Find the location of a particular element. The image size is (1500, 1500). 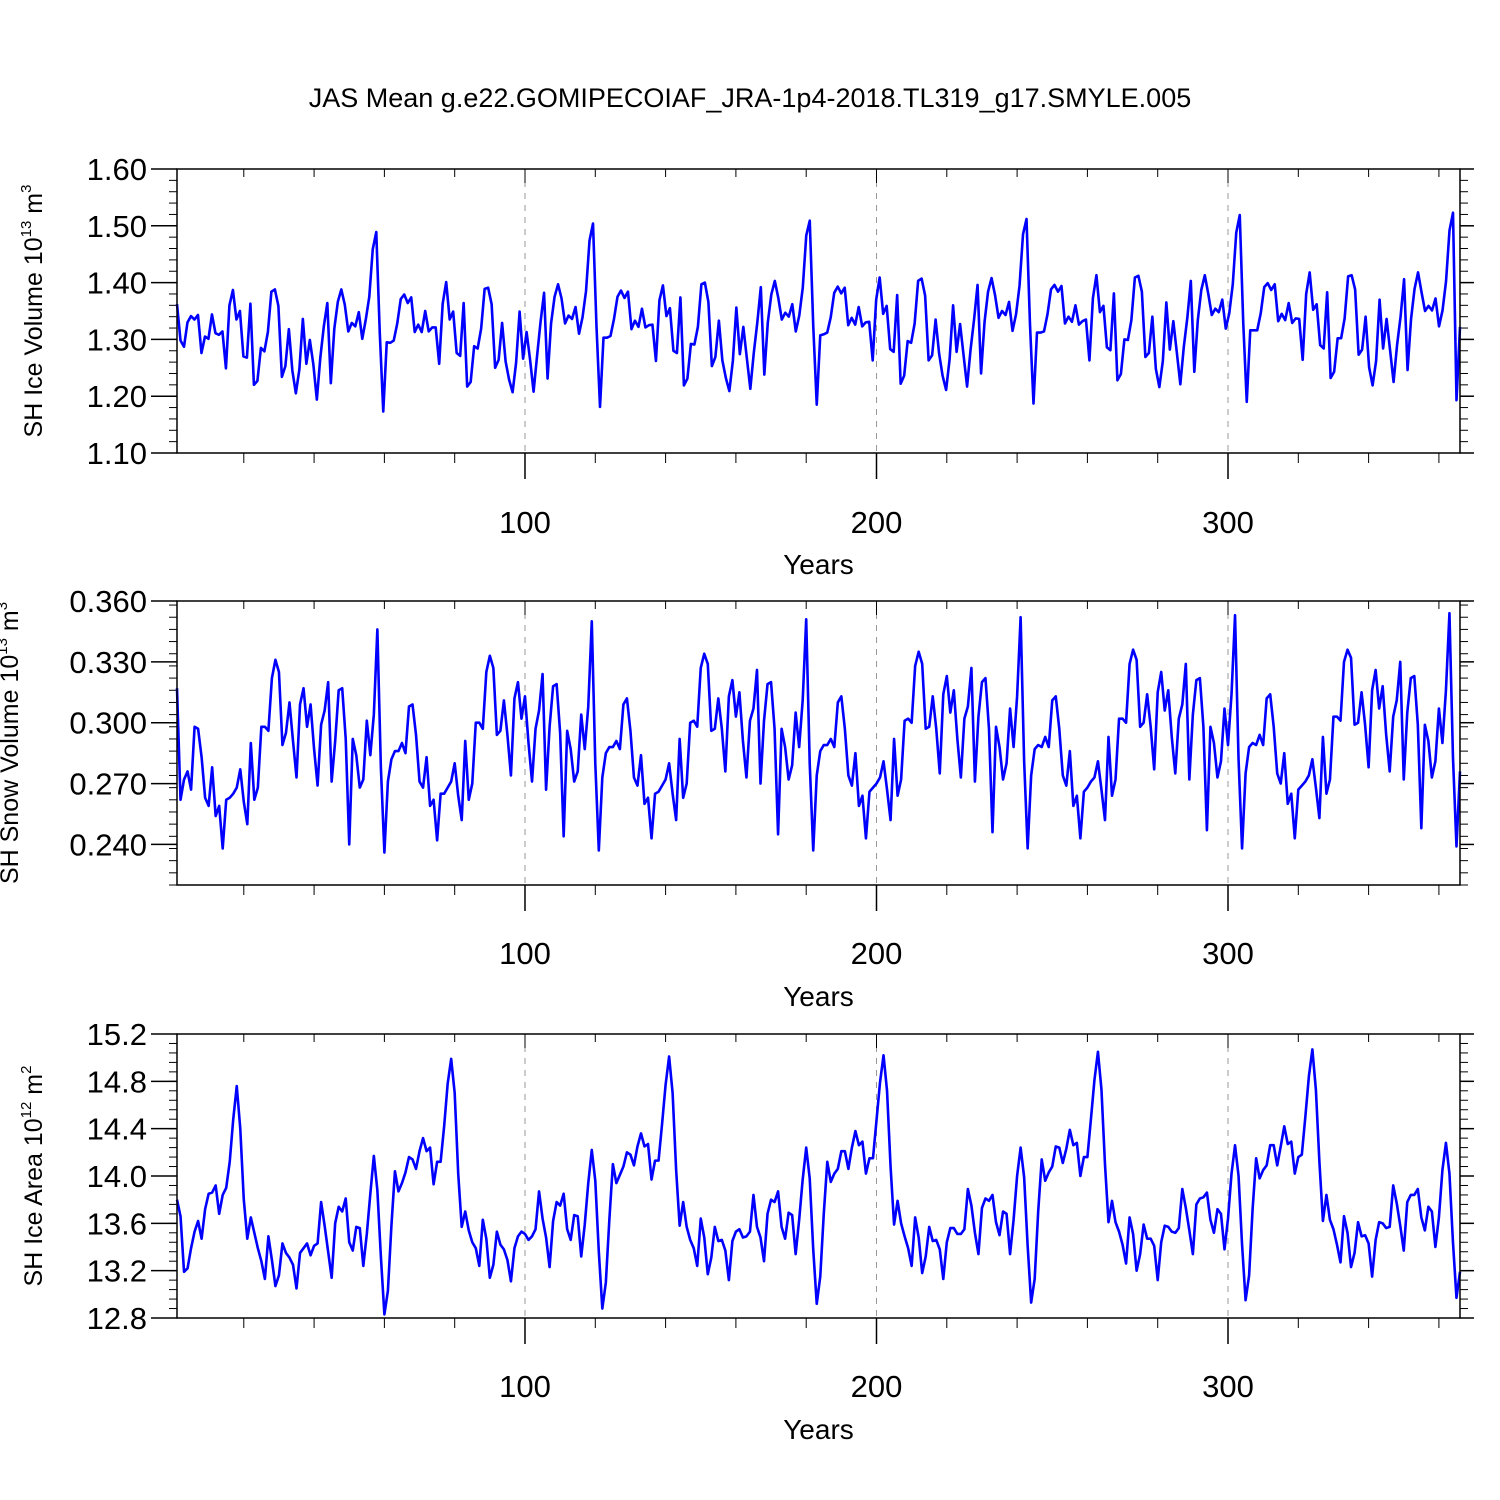

y-tick-label: 0.300 is located at coordinates (108, 723).